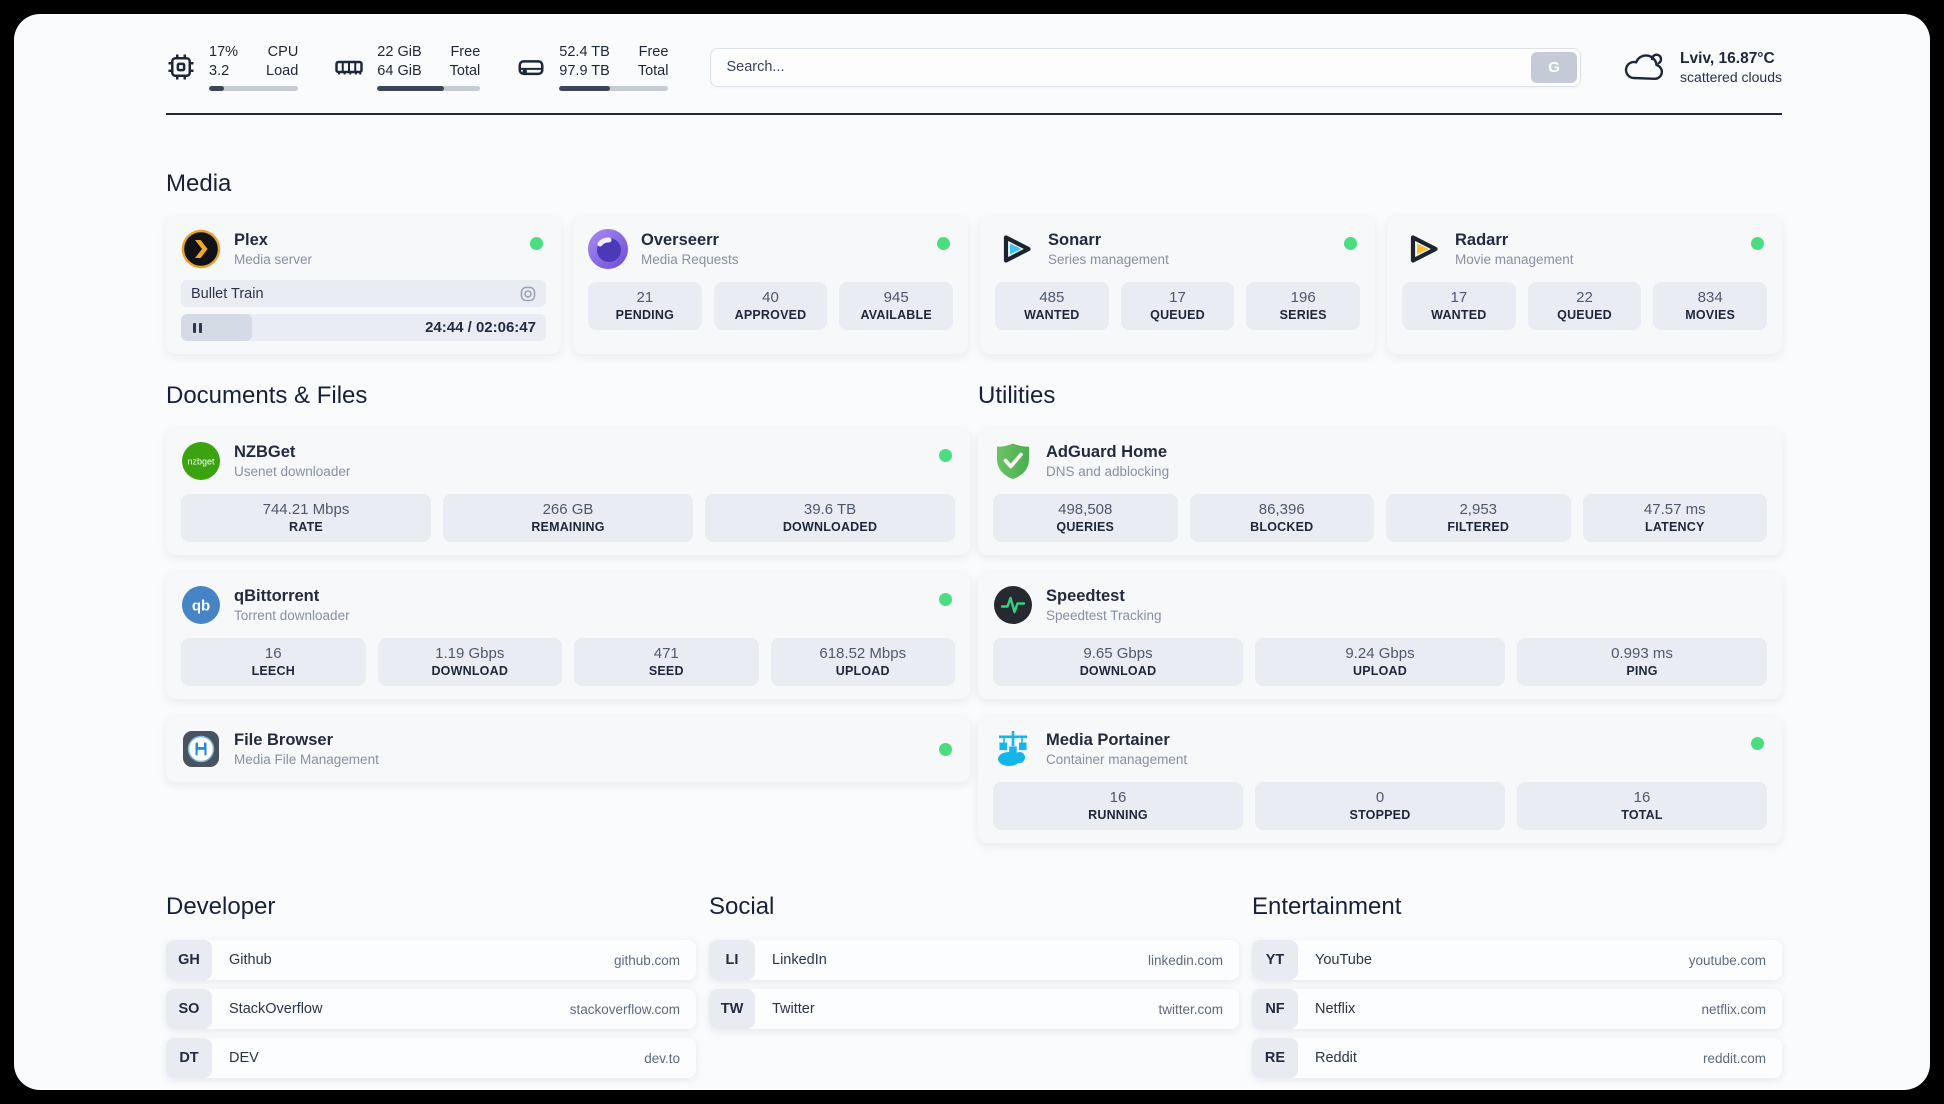 This screenshot has width=1944, height=1104. I want to click on stat-label: UPLOAD, so click(1380, 671).